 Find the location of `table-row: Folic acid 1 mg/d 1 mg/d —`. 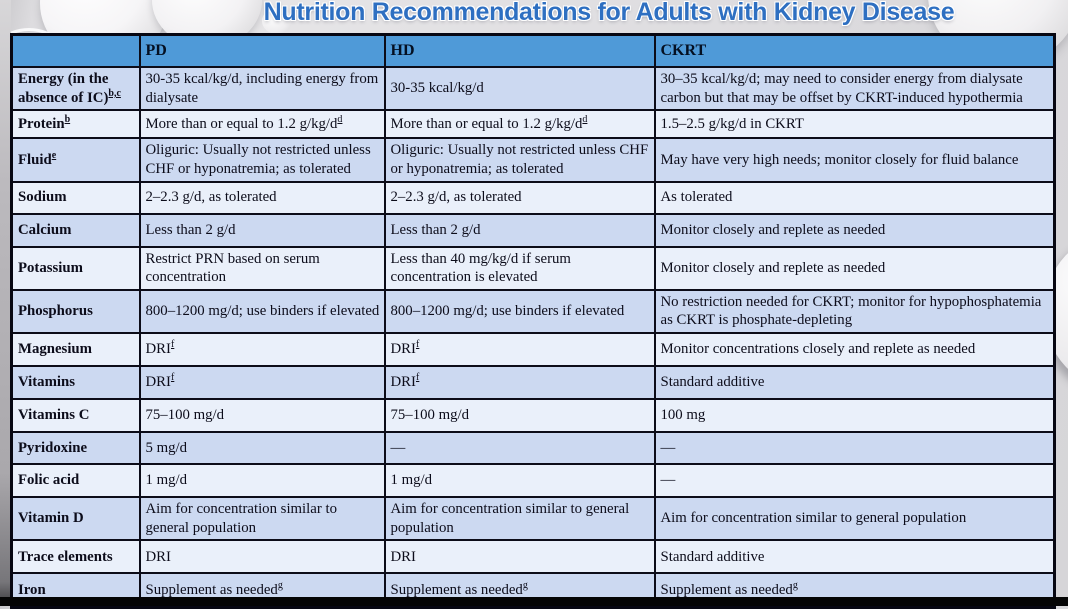

table-row: Folic acid 1 mg/d 1 mg/d — is located at coordinates (533, 481).